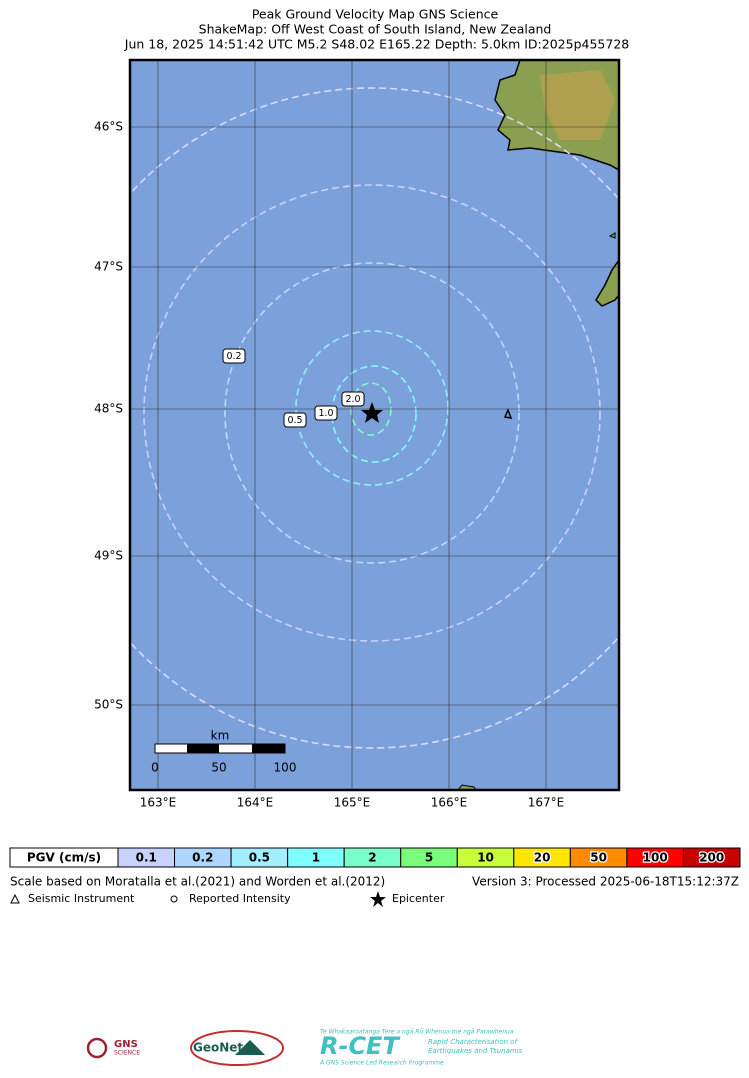  What do you see at coordinates (473, 1042) in the screenshot?
I see `rcet-side: Rapid Characterisation of` at bounding box center [473, 1042].